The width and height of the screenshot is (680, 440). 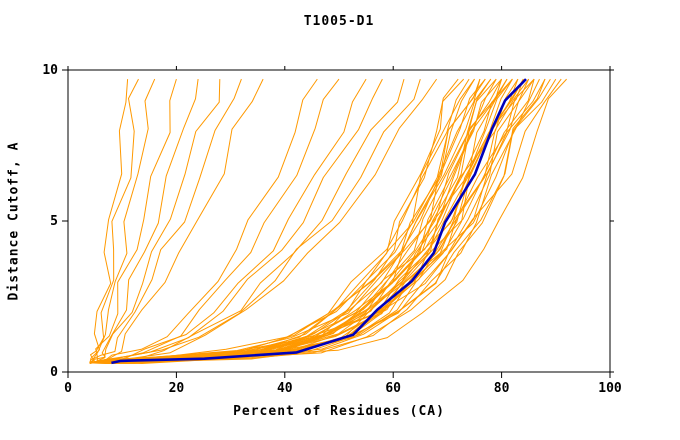 I want to click on x-tick-label: 20, so click(x=177, y=388).